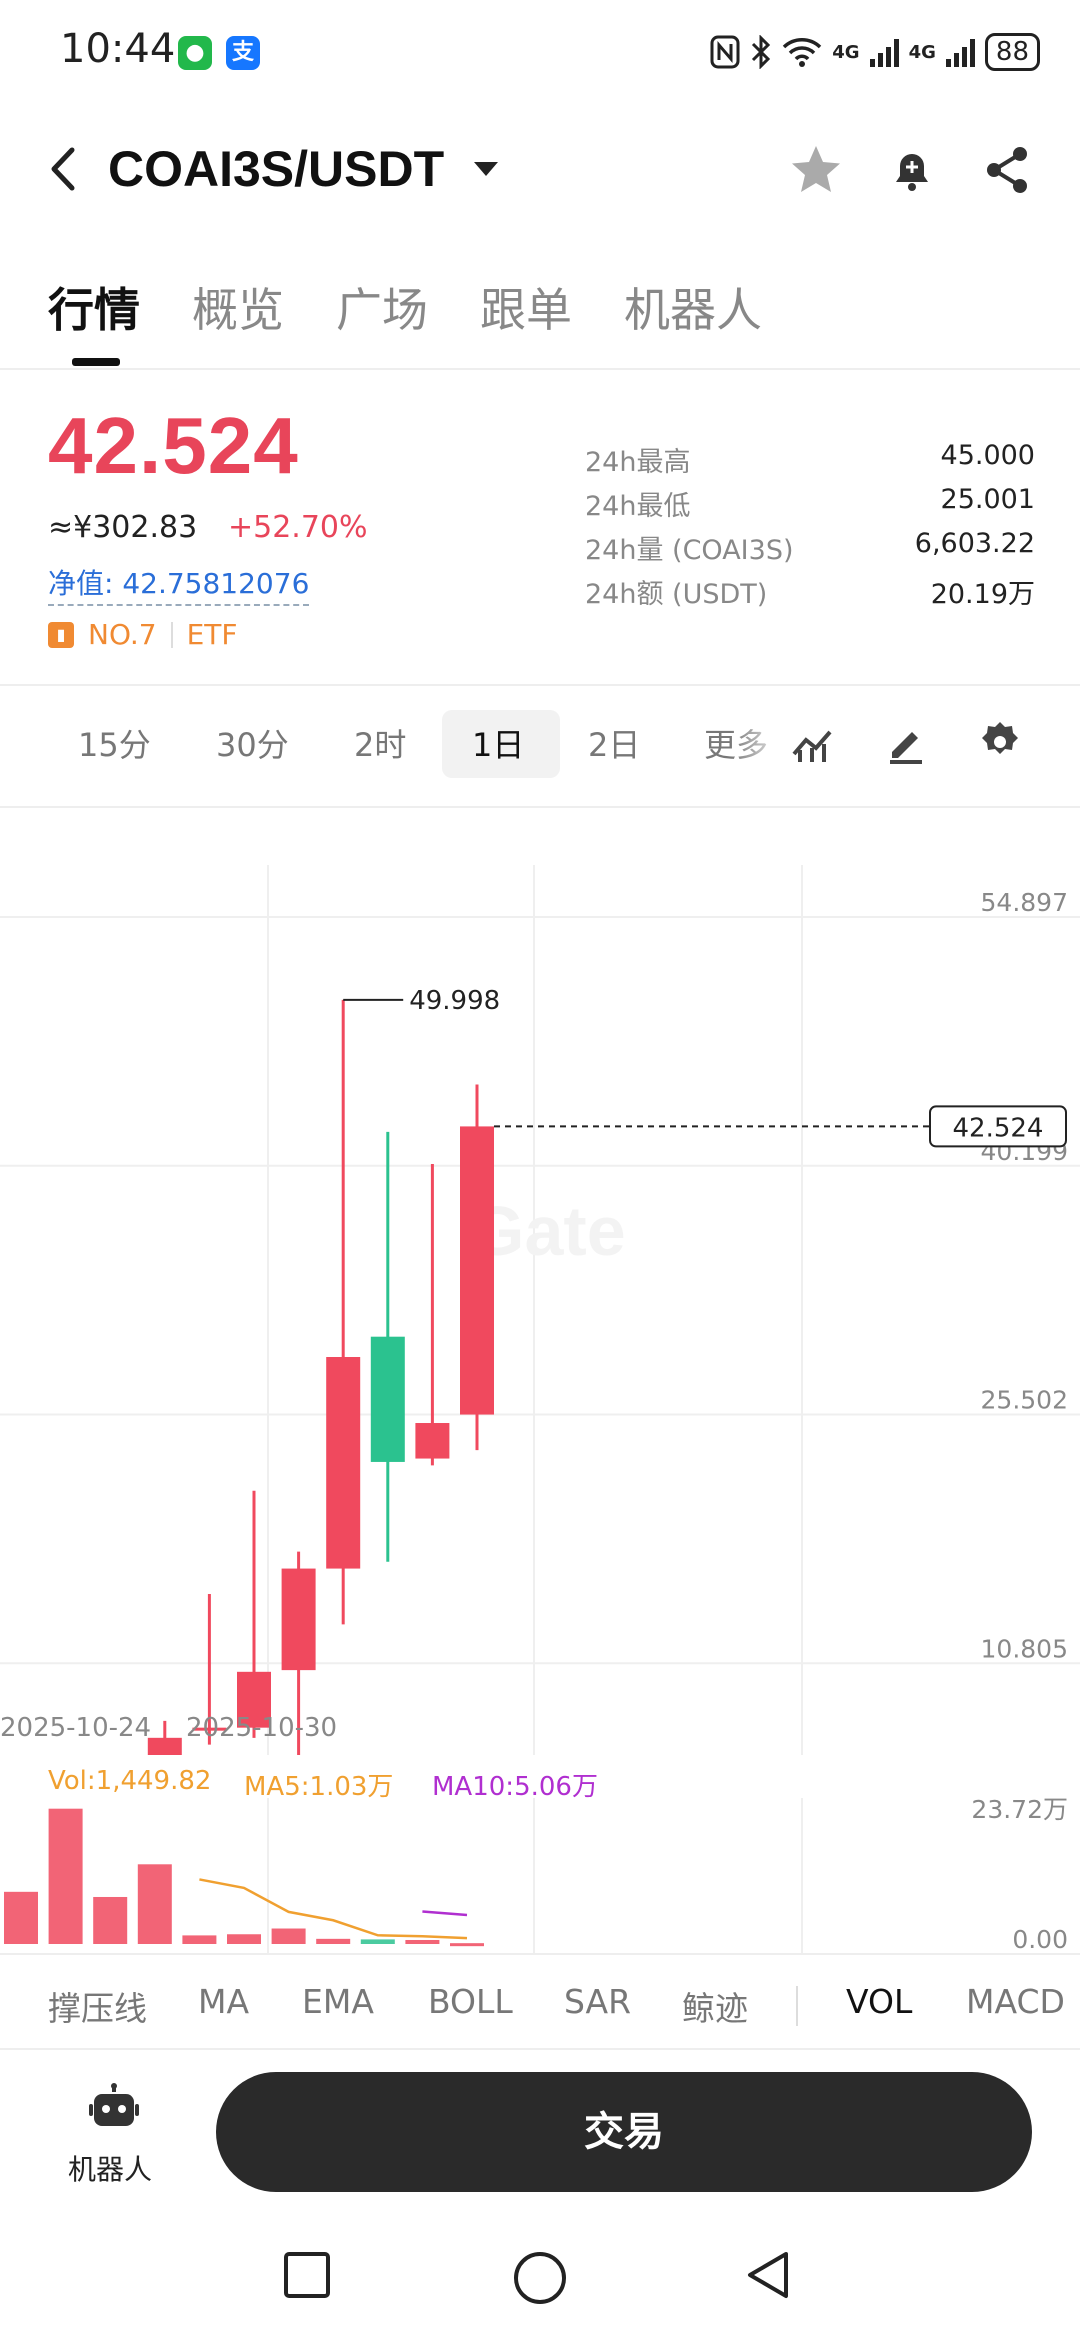 This screenshot has height=2340, width=1080. I want to click on net-value-link: 净值: 42.75812076, so click(179, 584).